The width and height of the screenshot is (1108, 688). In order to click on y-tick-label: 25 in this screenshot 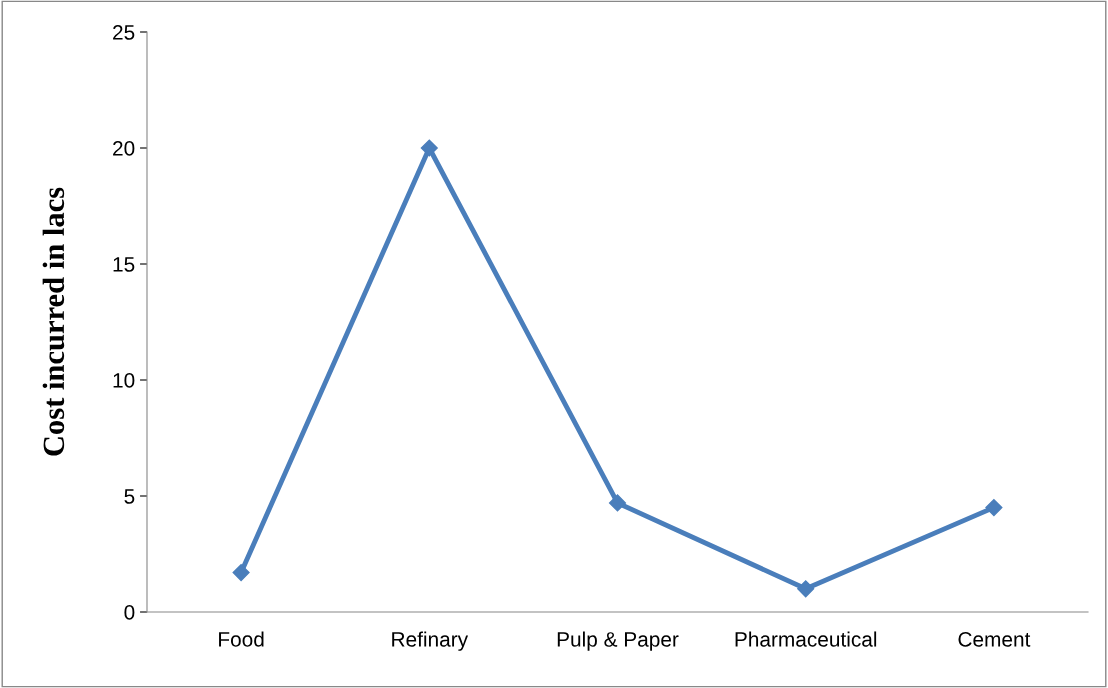, I will do `click(124, 32)`.